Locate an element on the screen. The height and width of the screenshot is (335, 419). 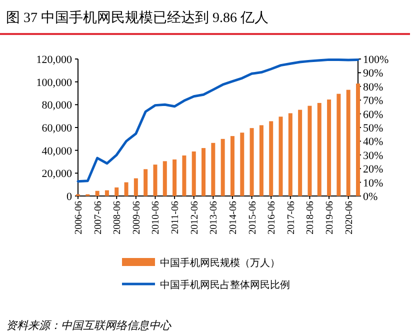
x-tick-label: 2007-06 is located at coordinates (98, 217).